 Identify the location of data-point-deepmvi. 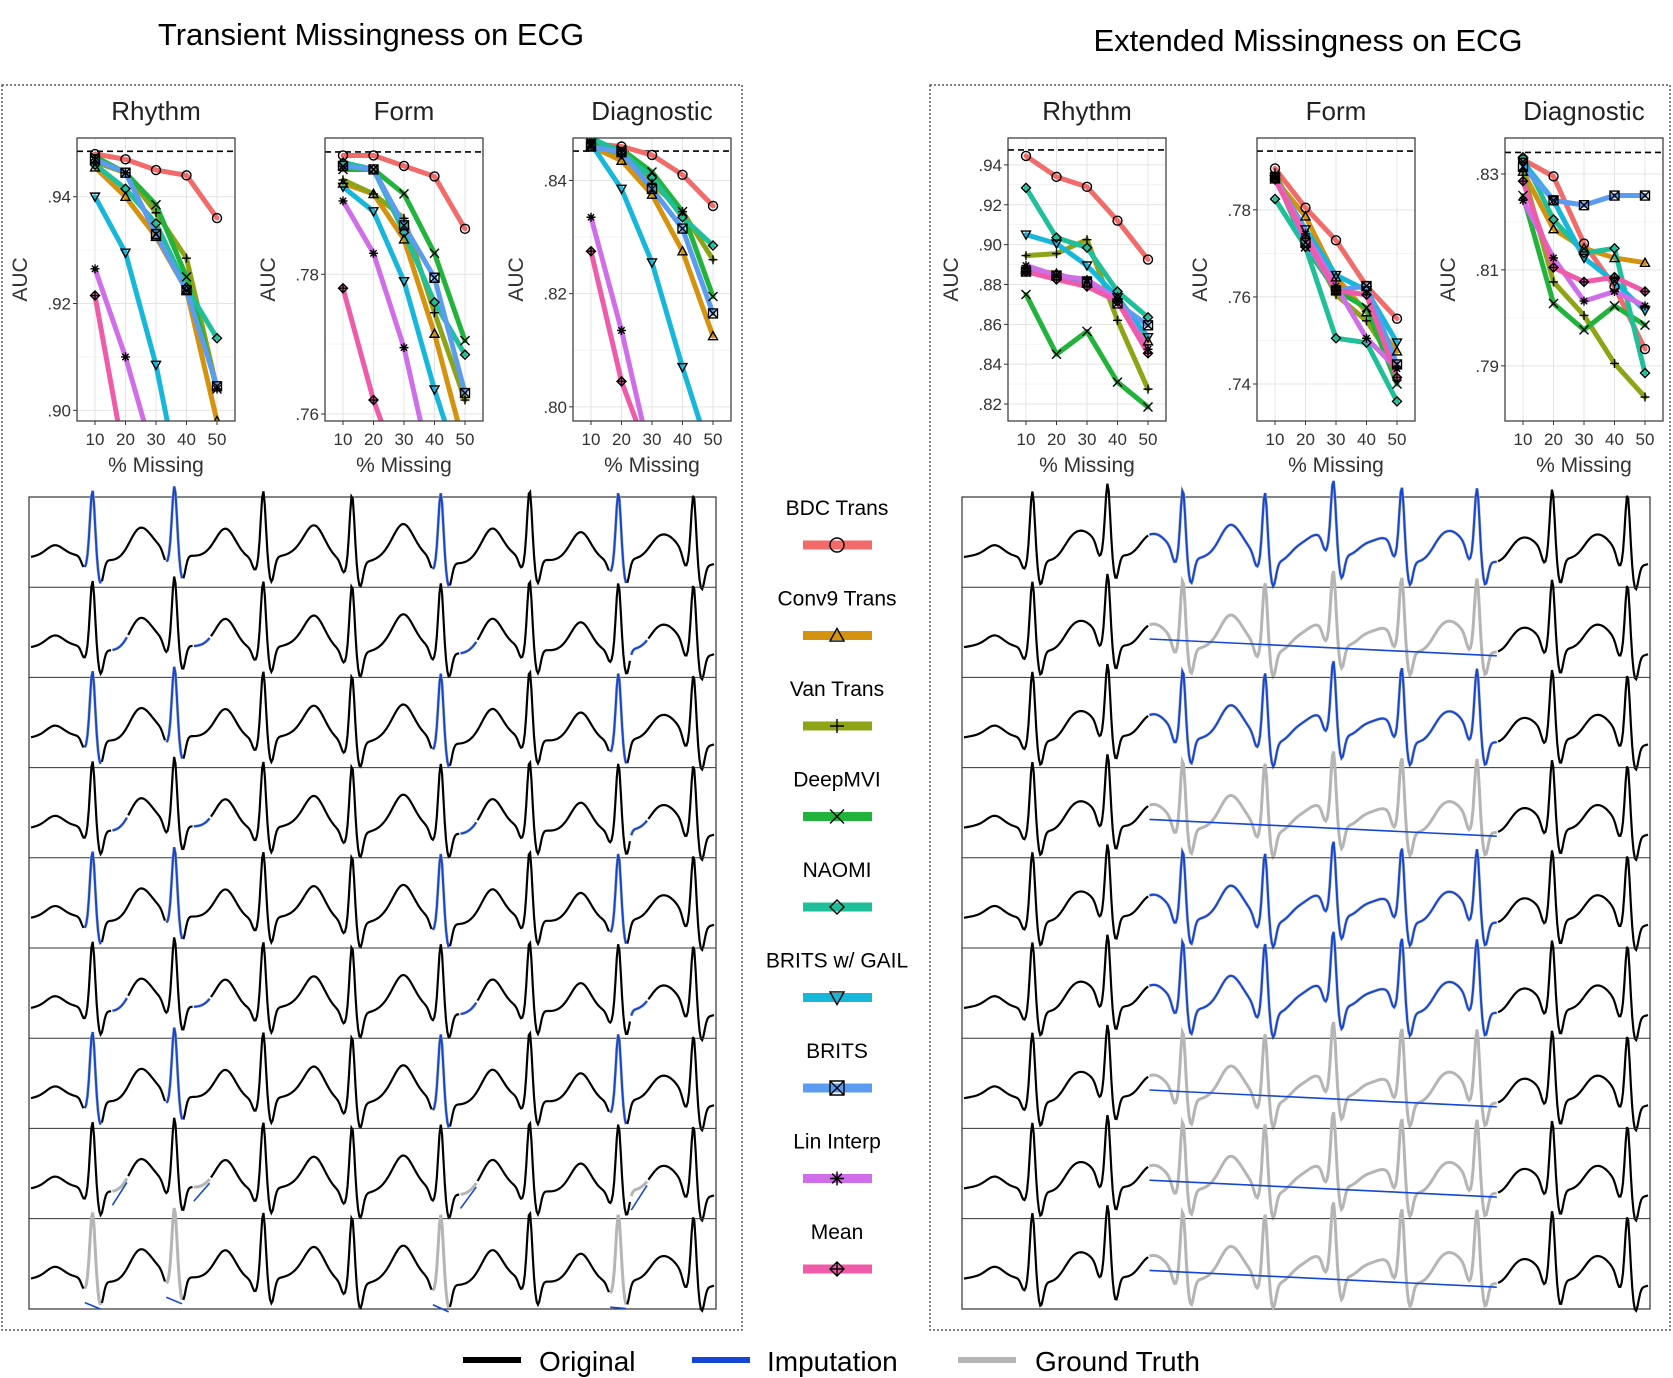
(95, 156).